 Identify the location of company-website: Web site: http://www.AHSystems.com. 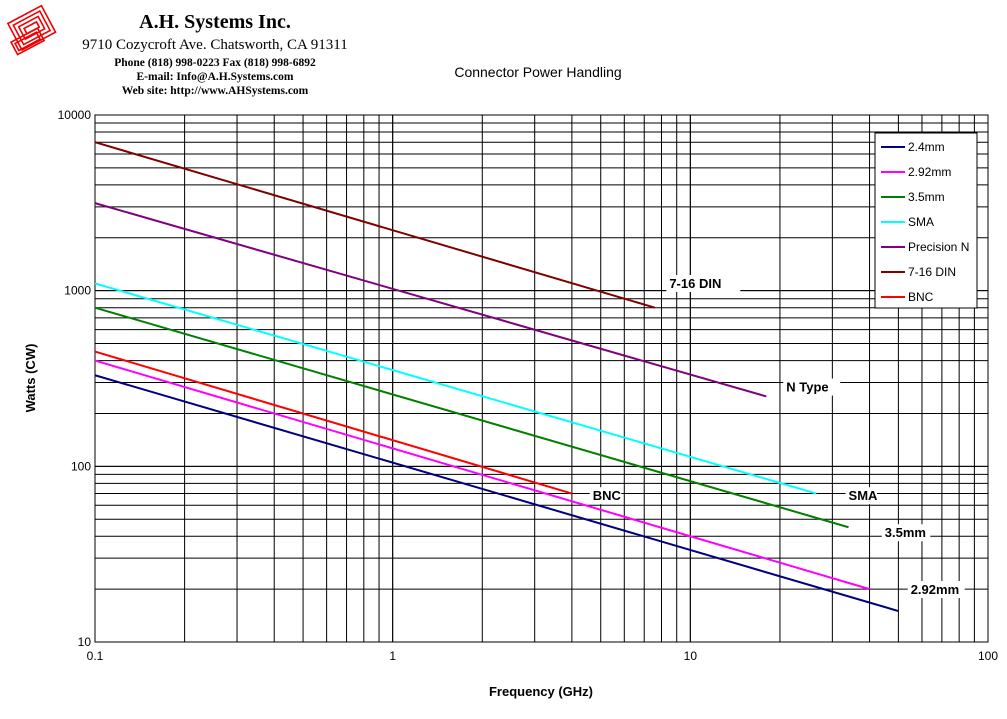
(215, 91).